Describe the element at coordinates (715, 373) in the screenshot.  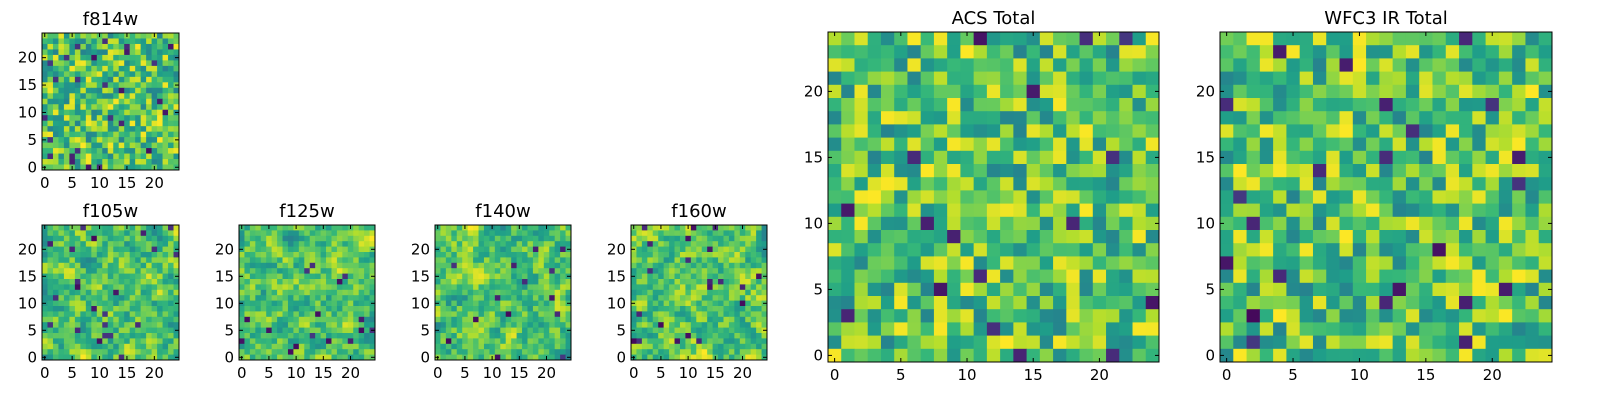
I see `x-tick-label: 15` at that location.